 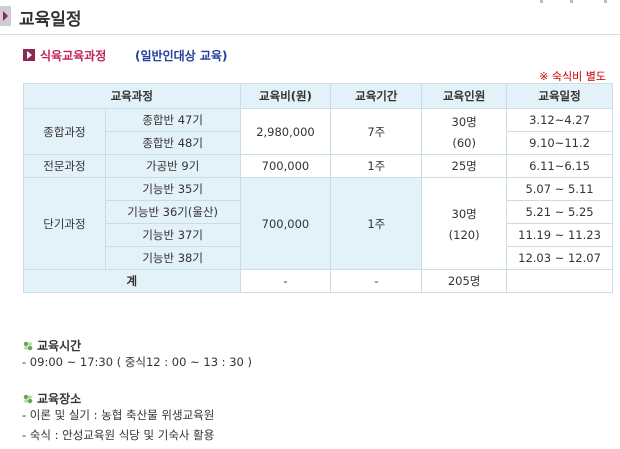 I want to click on dates-cell: 5.07 ~ 5.11, so click(x=559, y=189).